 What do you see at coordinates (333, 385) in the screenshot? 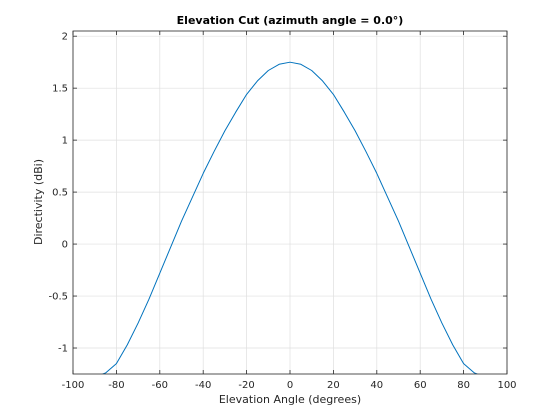
I see `x-tick-label: 20` at bounding box center [333, 385].